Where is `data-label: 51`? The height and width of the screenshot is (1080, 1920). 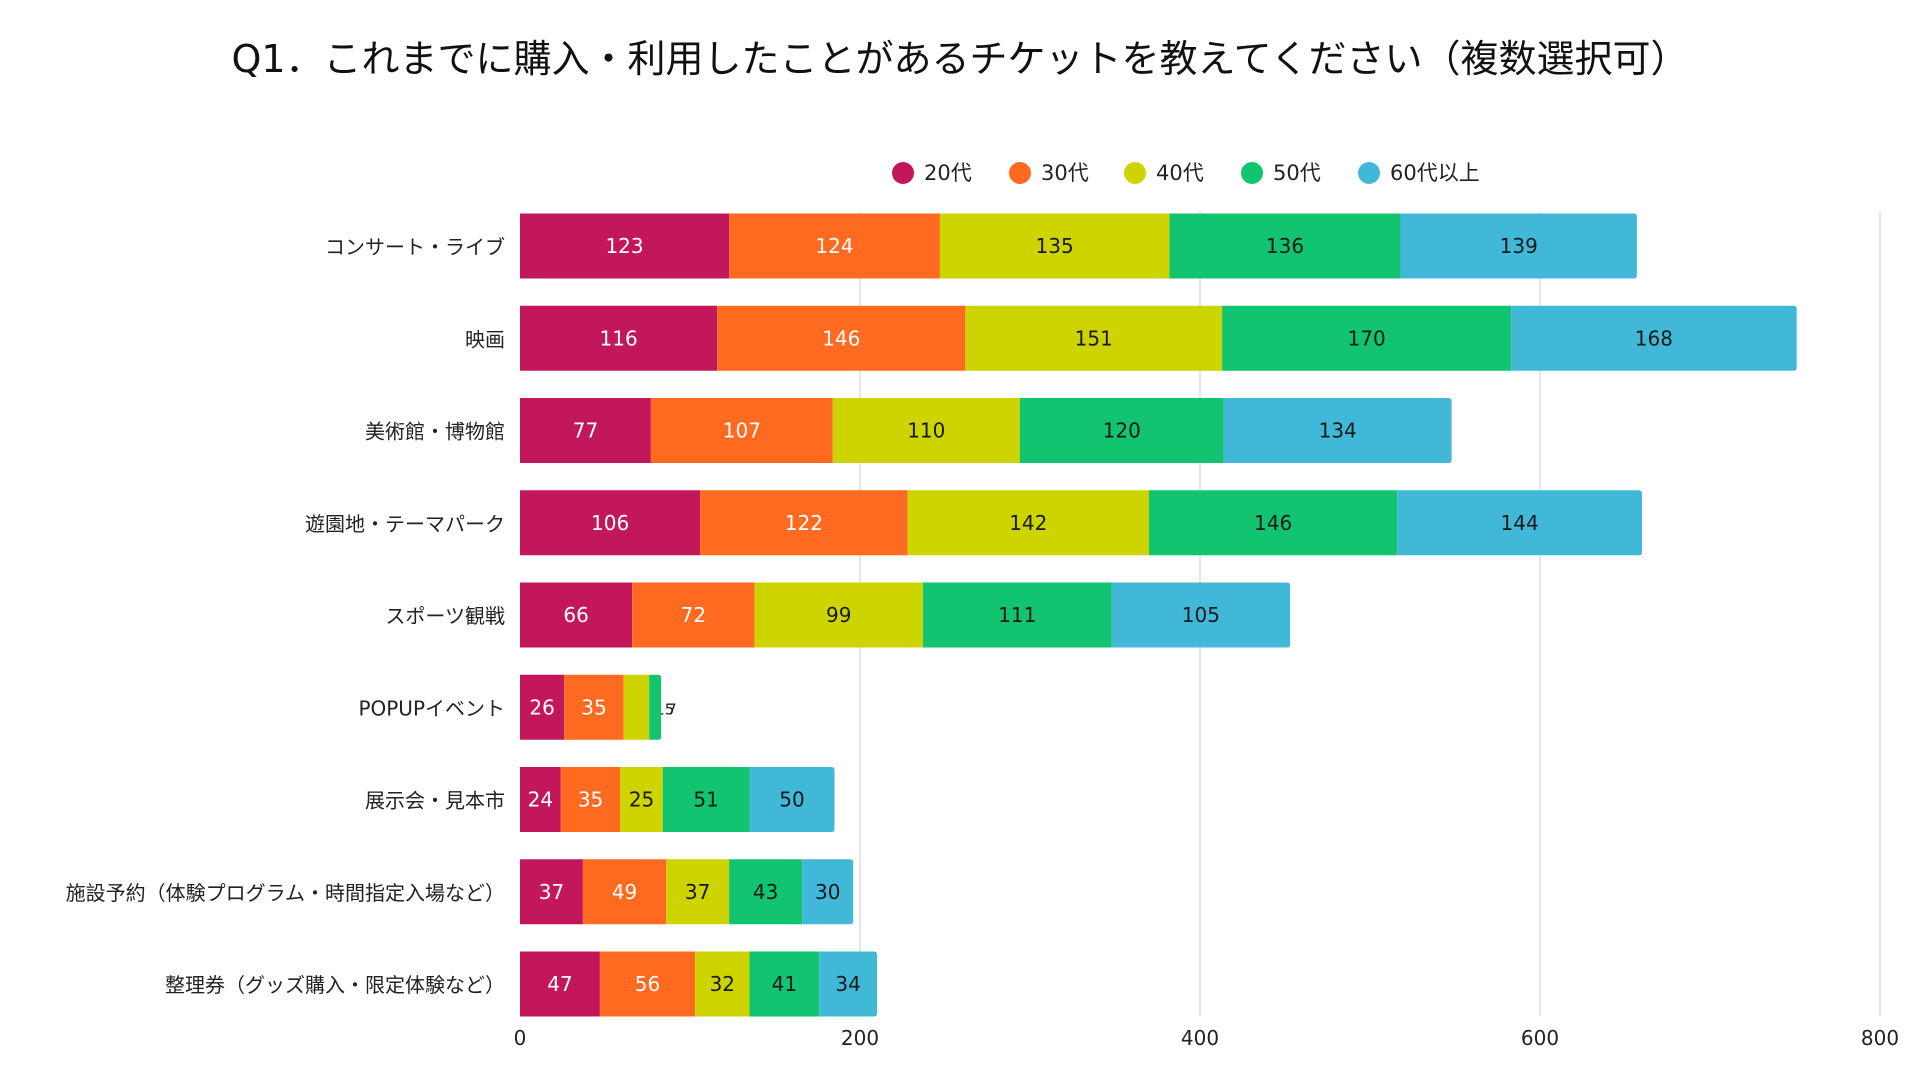
data-label: 51 is located at coordinates (705, 800).